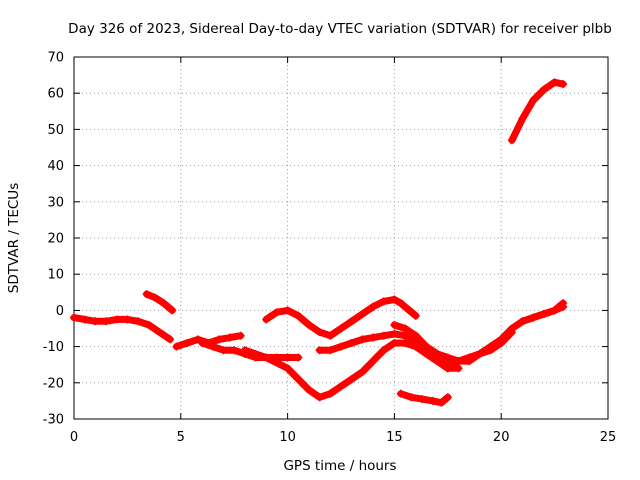 The image size is (640, 480). What do you see at coordinates (55, 239) in the screenshot?
I see `y-tick-label: 20` at bounding box center [55, 239].